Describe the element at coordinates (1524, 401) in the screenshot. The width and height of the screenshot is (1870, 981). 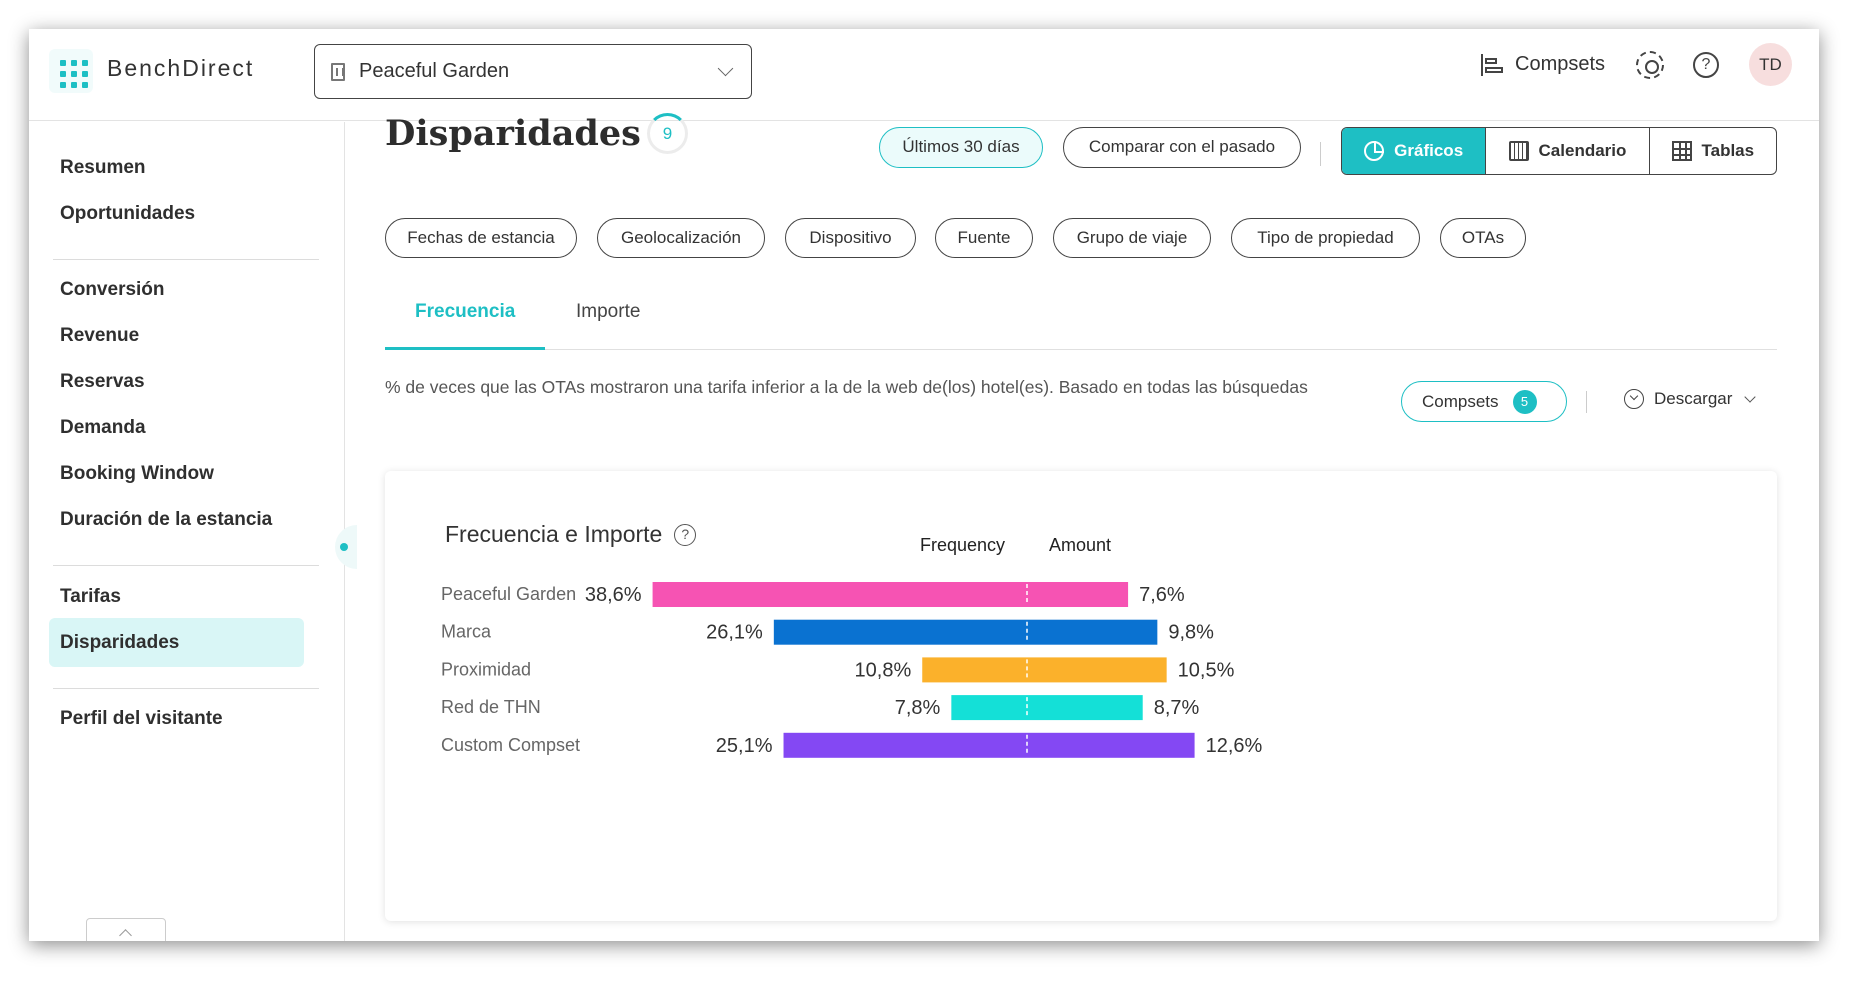
I see `compsets-count-badge: 5` at that location.